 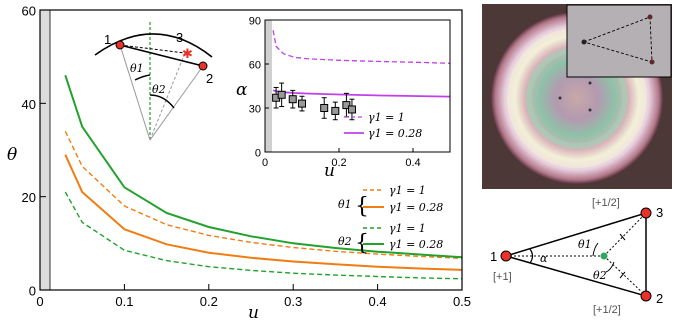 What do you see at coordinates (137, 68) in the screenshot?
I see `top-diagram-theta1: θ1` at bounding box center [137, 68].